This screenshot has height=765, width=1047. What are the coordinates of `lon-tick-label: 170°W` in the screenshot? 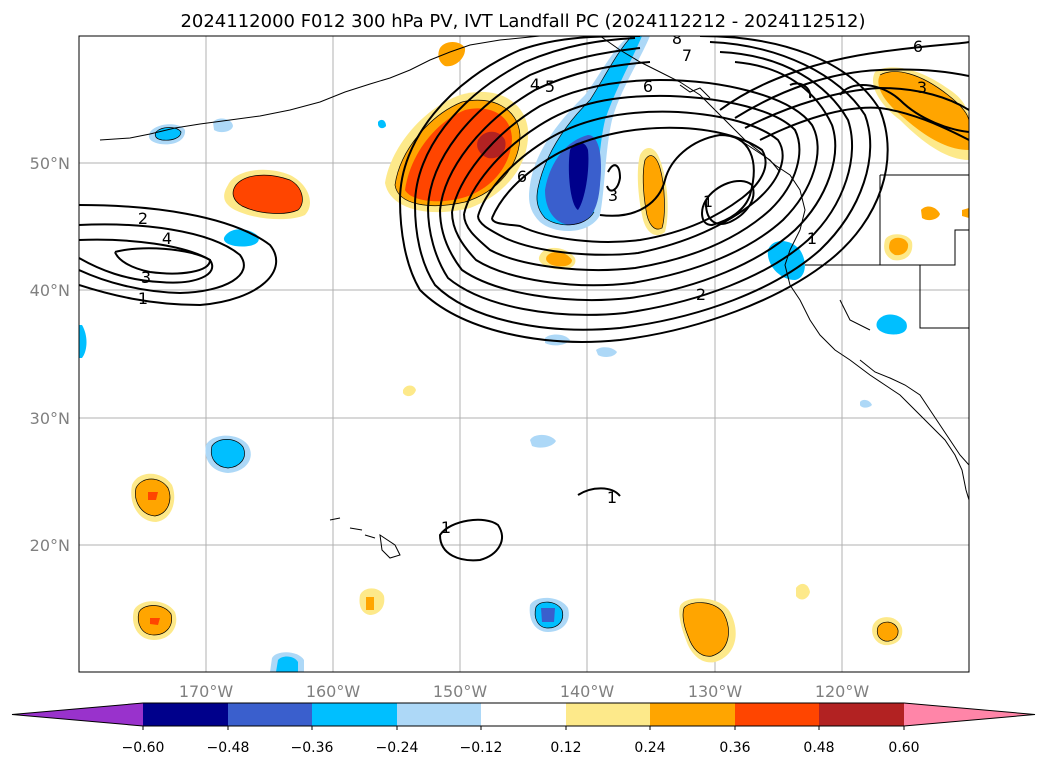 It's located at (206, 691).